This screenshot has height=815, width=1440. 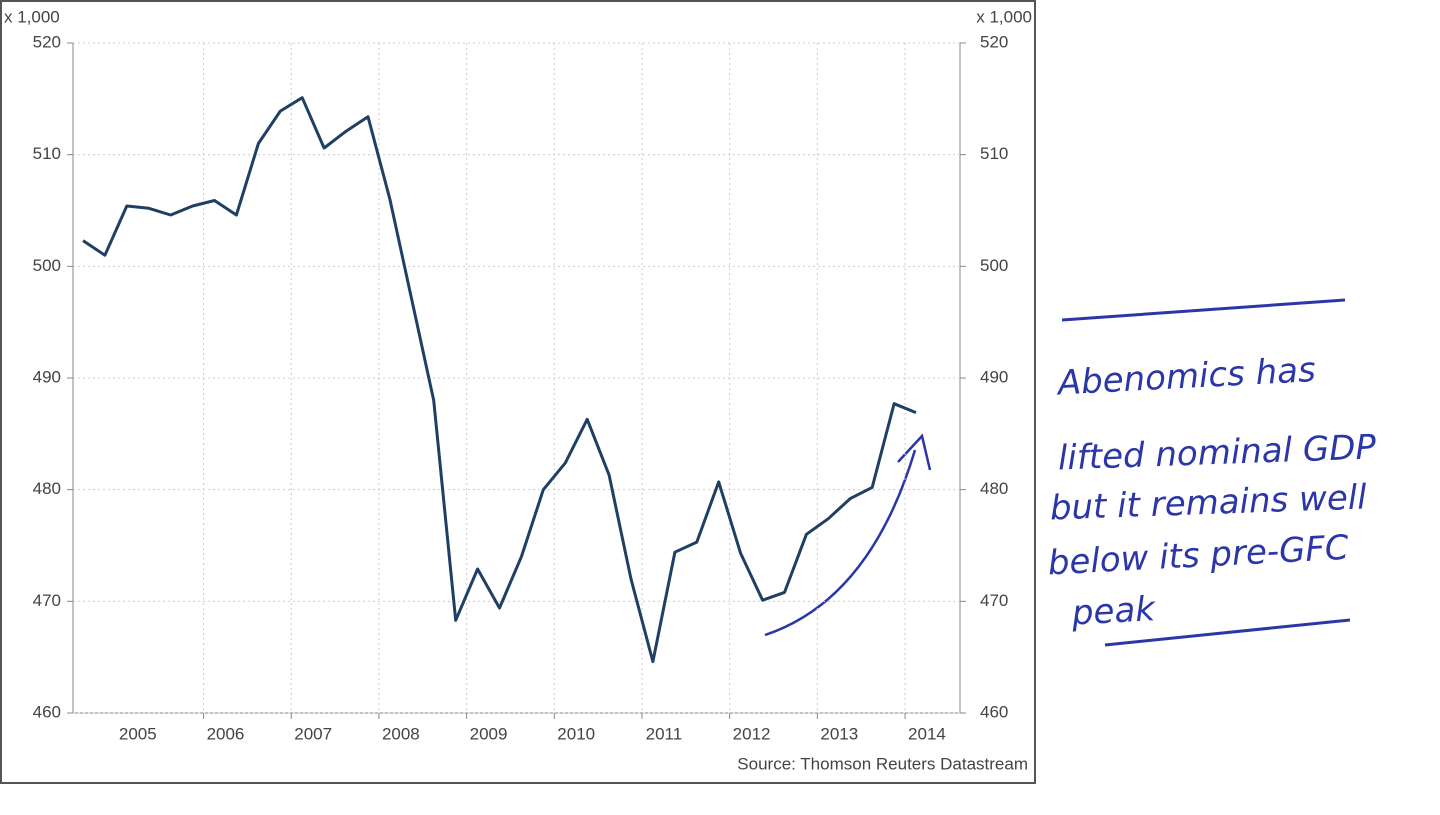 I want to click on y-tick-label: 480, so click(x=47, y=488).